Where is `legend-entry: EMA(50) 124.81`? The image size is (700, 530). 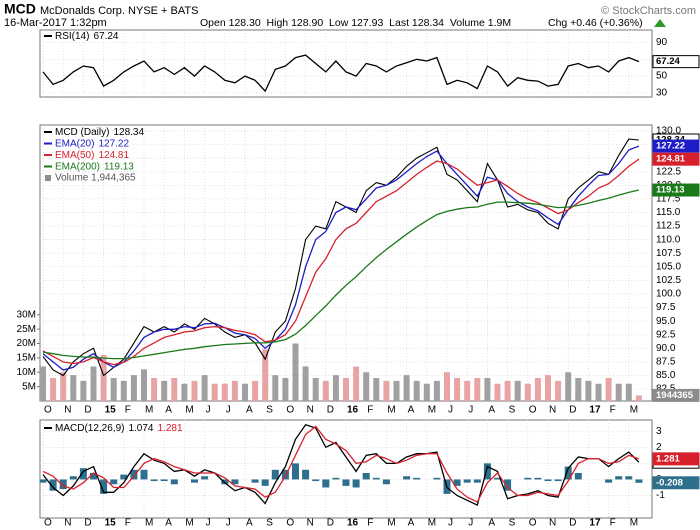
legend-entry: EMA(50) 124.81 is located at coordinates (92, 155).